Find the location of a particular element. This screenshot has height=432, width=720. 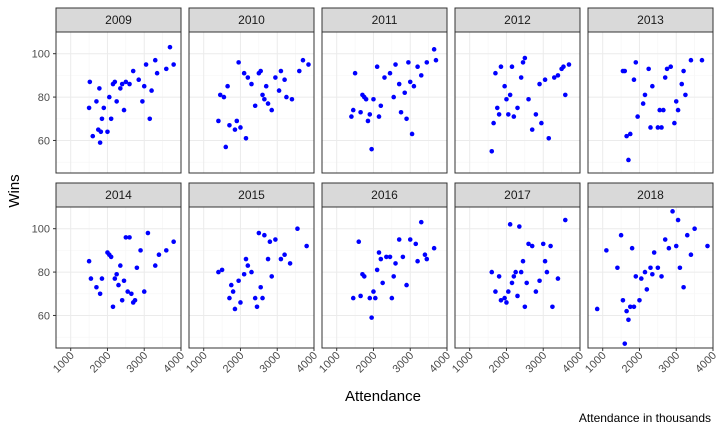

x-tick-label: 1000 is located at coordinates (330, 363).